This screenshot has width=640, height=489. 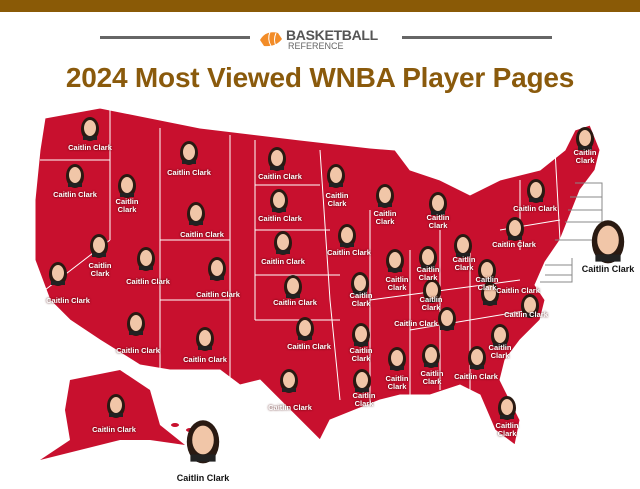 I want to click on top-bar, so click(x=320, y=6).